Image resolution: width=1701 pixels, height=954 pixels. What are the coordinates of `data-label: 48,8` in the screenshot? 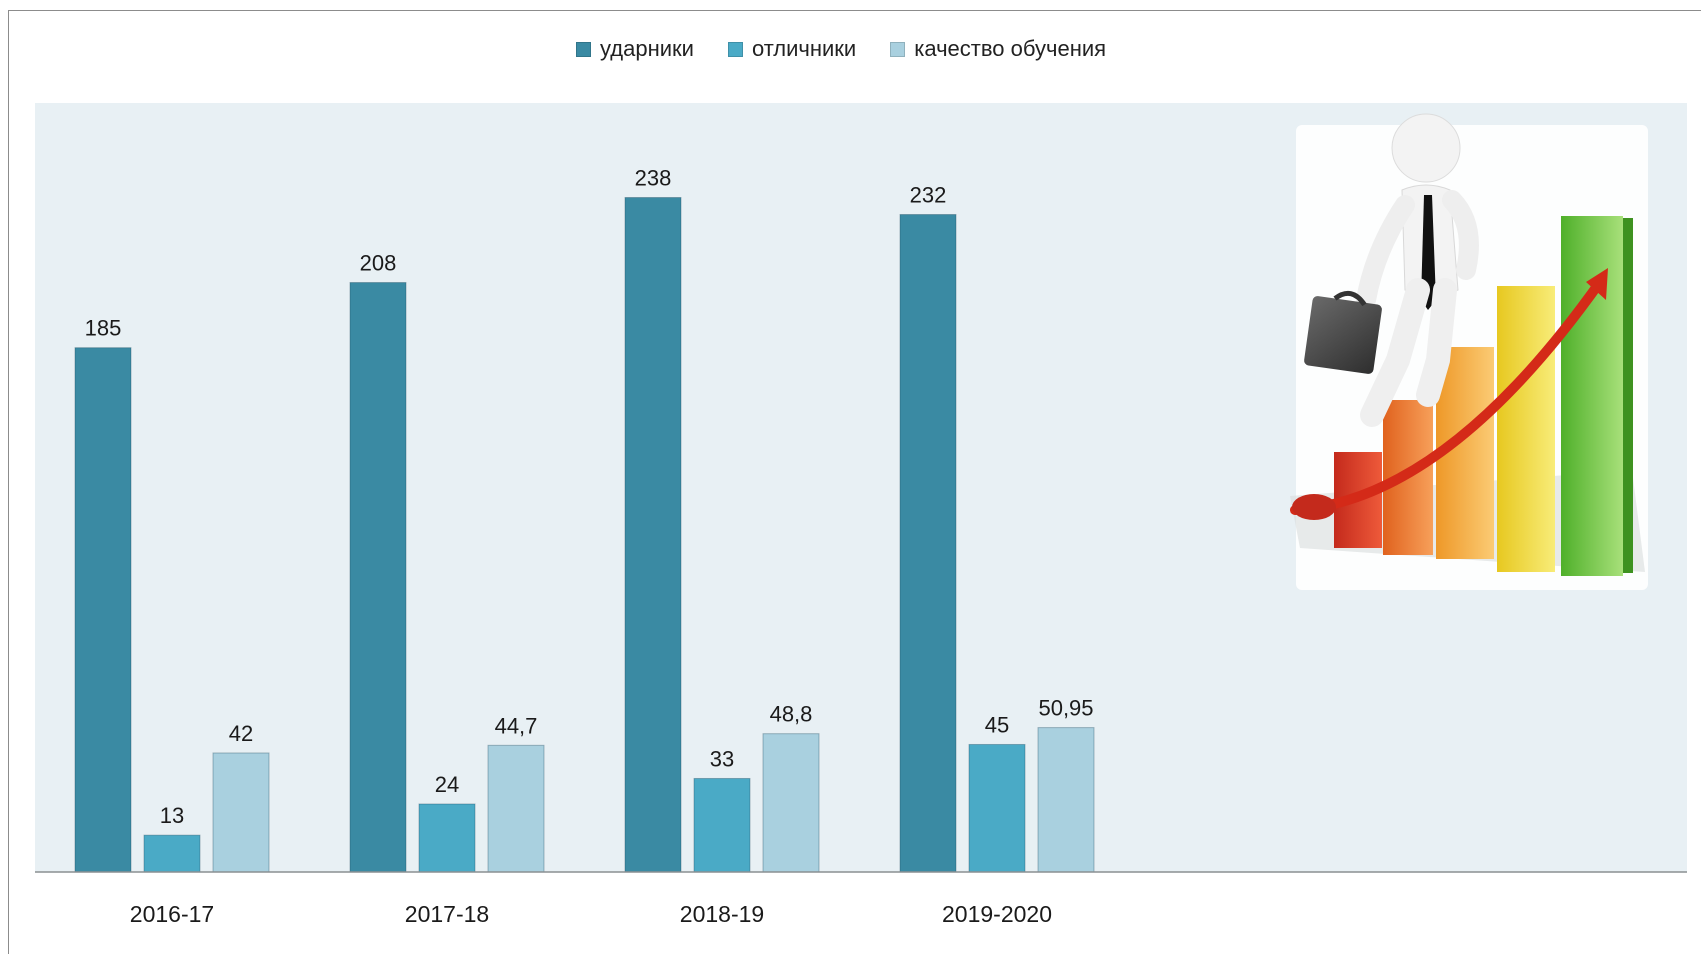 It's located at (791, 714).